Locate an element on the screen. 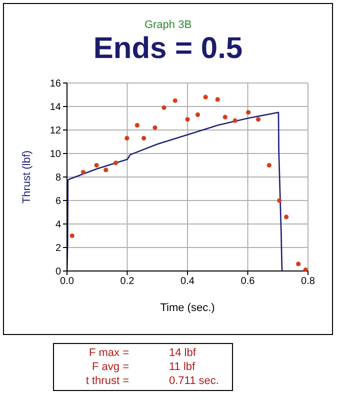 Image resolution: width=338 pixels, height=404 pixels. y-tick-label: 16 is located at coordinates (56, 84).